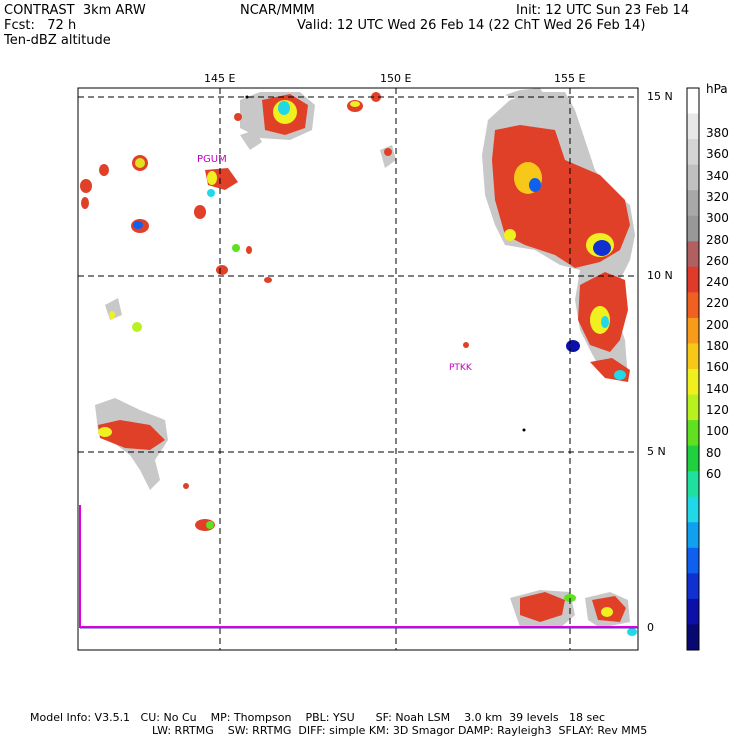  I want to click on lon-label-150: 150 E, so click(396, 78).